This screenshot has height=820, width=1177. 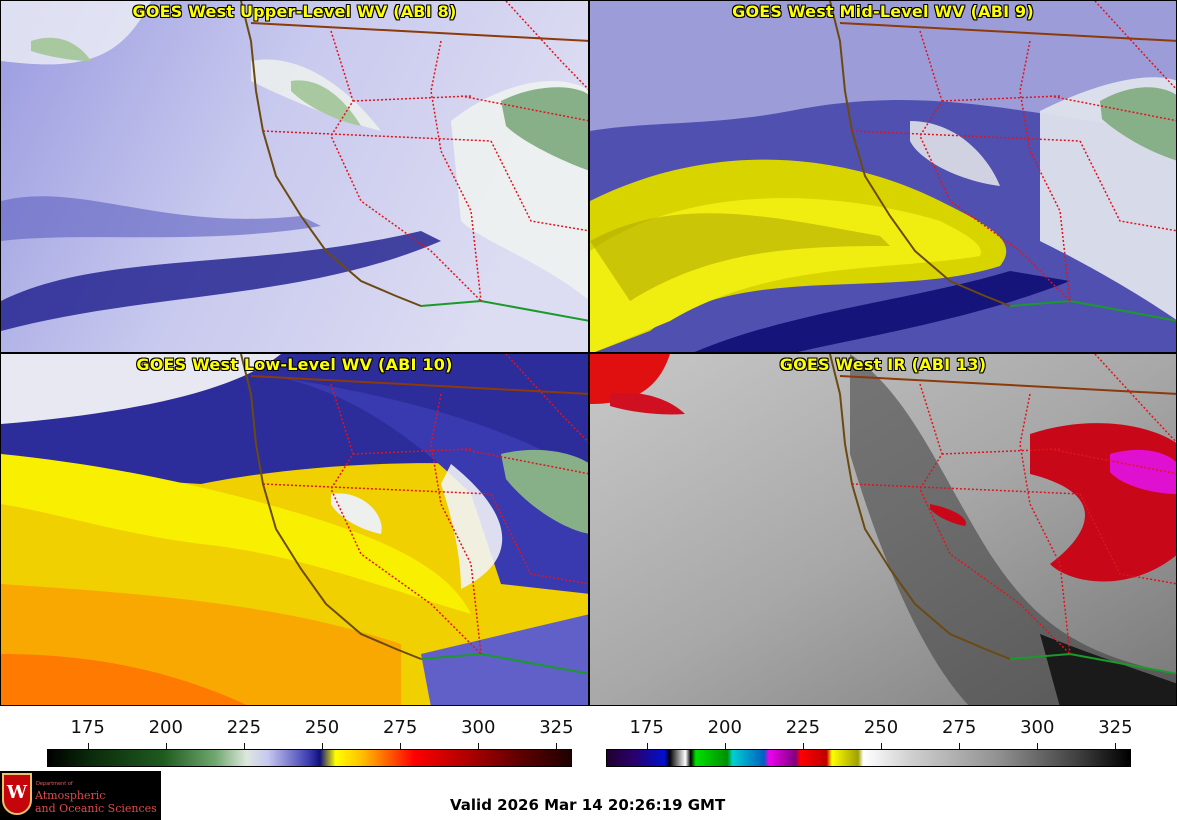 I want to click on ir-tick-label: 200, so click(x=724, y=727).